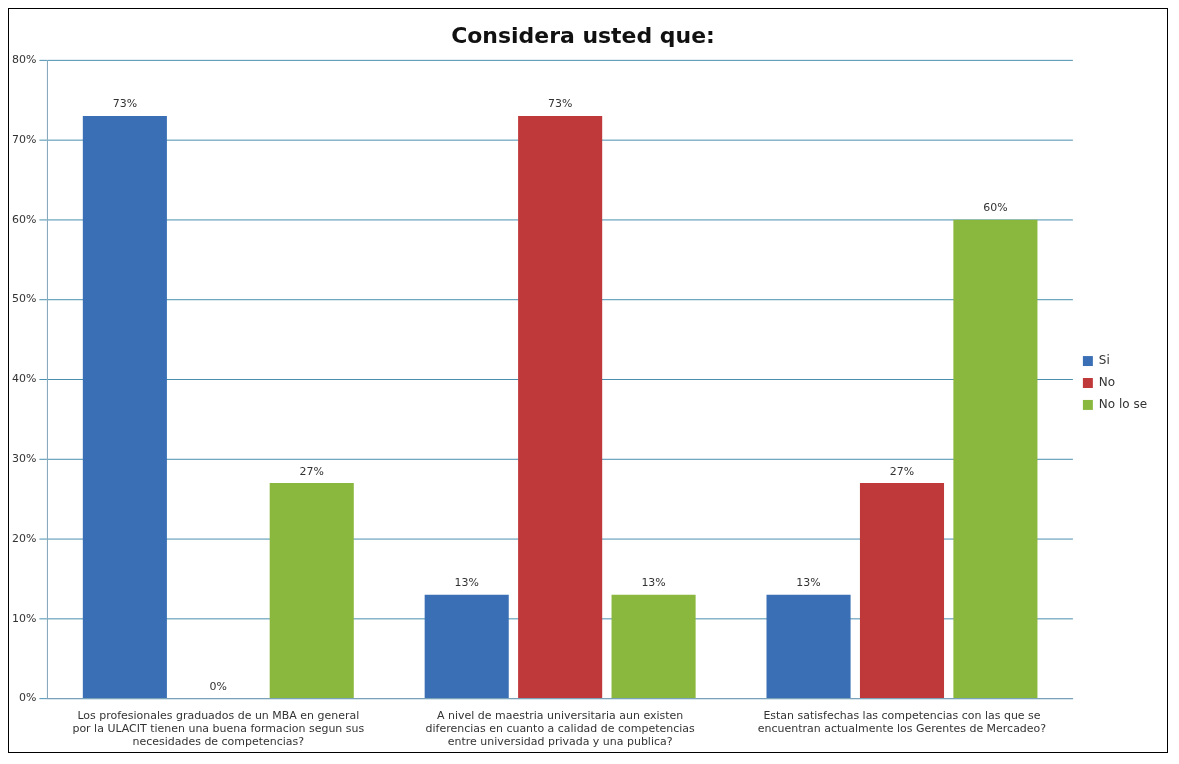  Describe the element at coordinates (24, 459) in the screenshot. I see `y-tick-label: 30%` at that location.